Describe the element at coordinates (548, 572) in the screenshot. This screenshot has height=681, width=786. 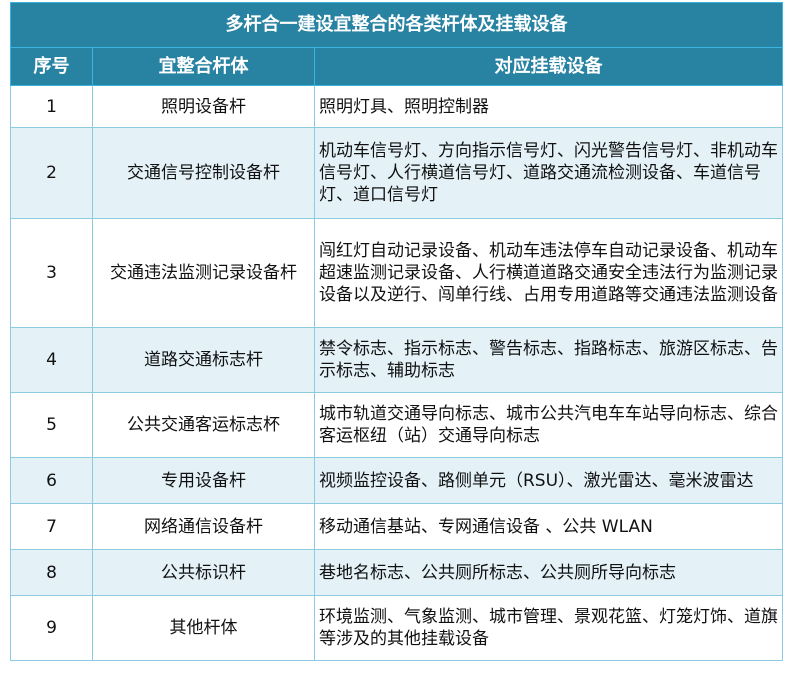
I see `row-equipment: 巷地名标志、公共厕所标志、公共厕所导向标志` at that location.